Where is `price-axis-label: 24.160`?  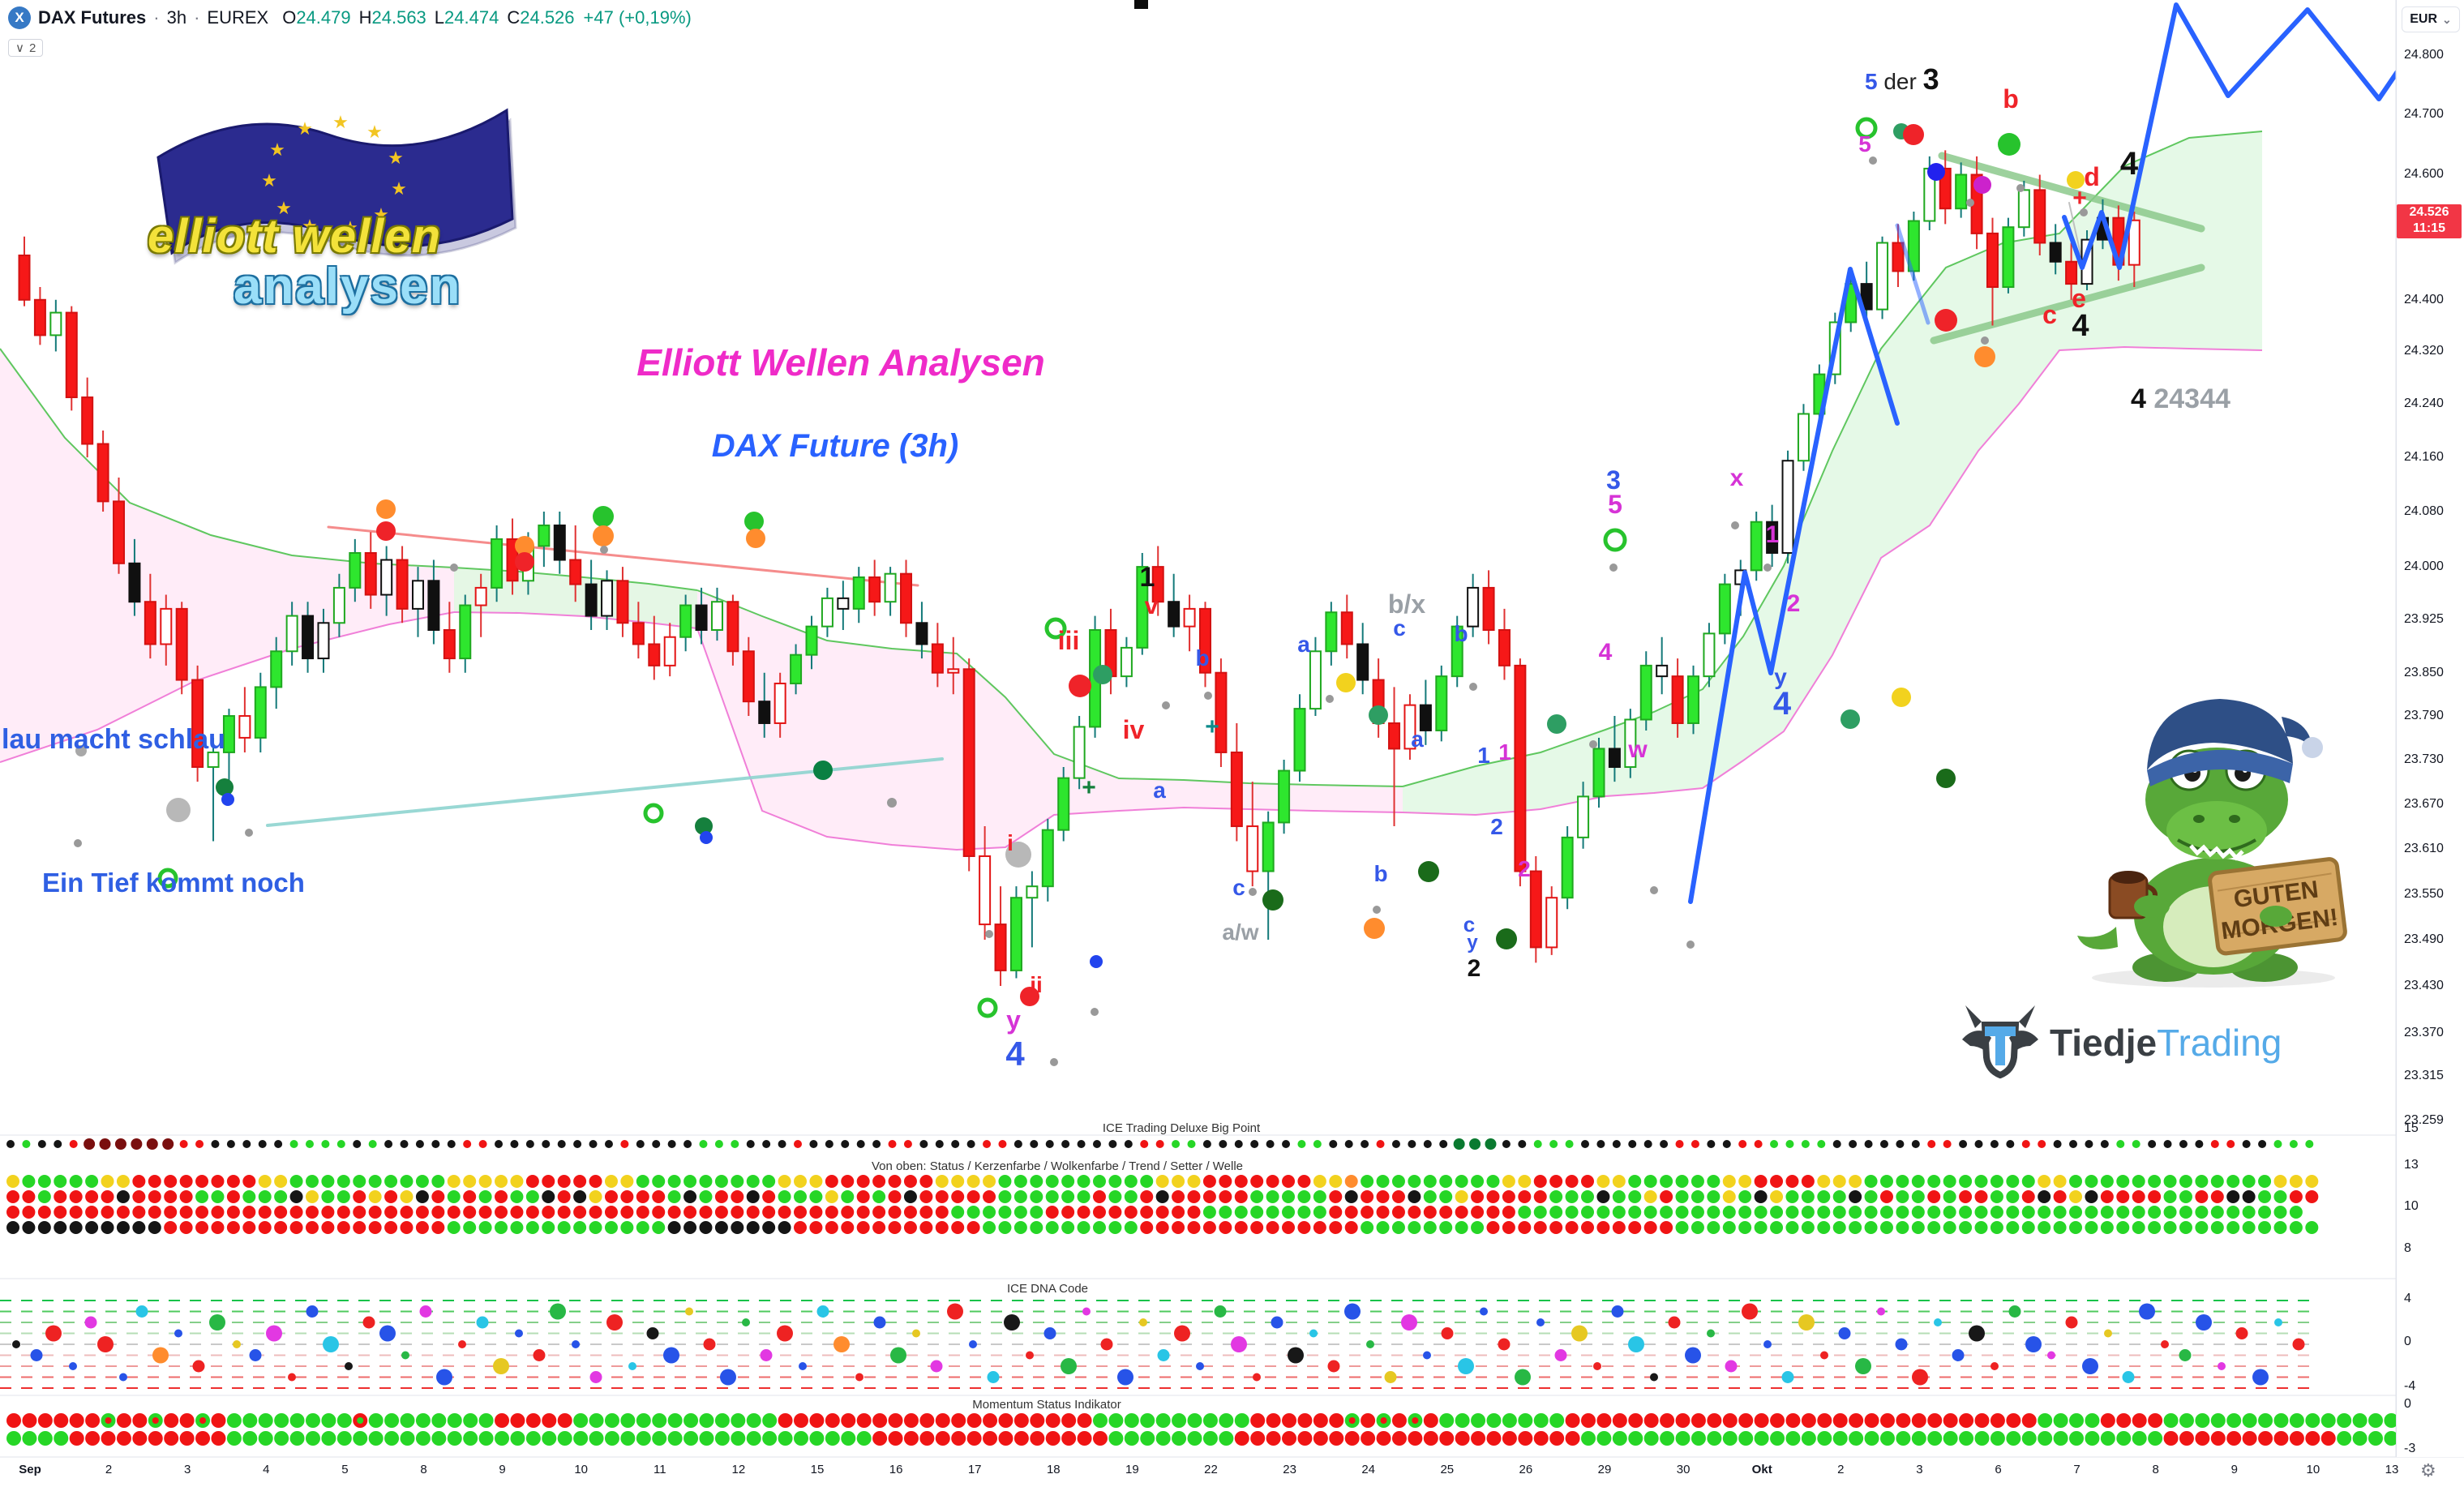 price-axis-label: 24.160 is located at coordinates (2424, 458).